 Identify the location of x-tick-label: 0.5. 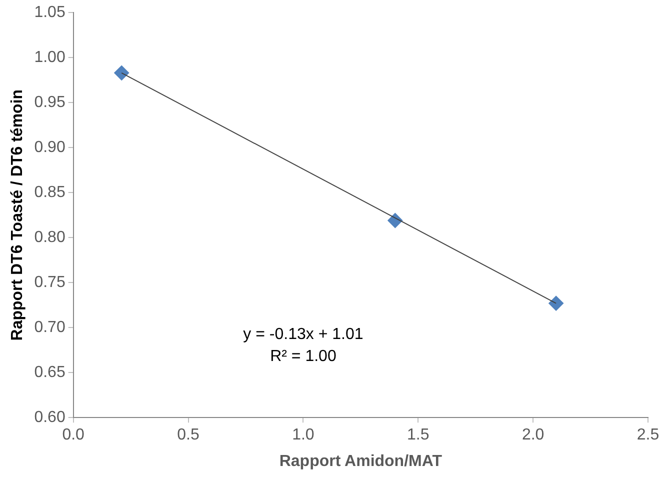
(188, 435).